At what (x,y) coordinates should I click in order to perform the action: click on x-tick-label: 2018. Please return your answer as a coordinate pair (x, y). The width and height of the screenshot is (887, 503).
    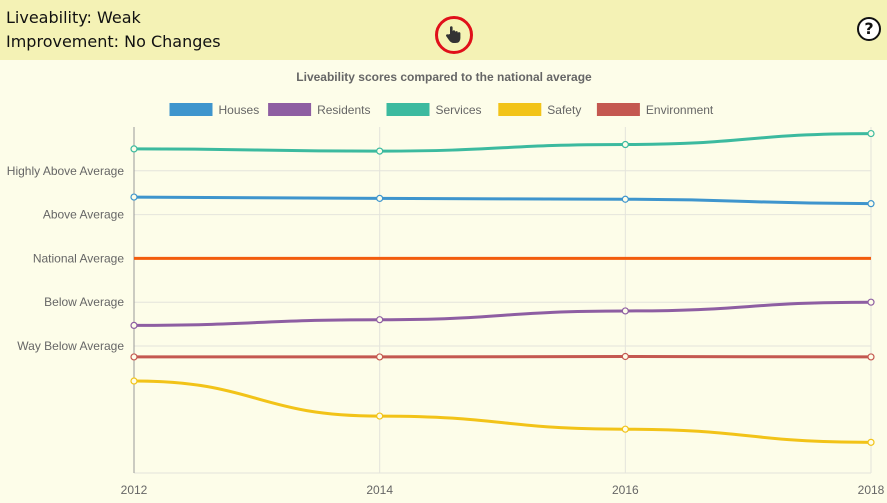
    Looking at the image, I should click on (871, 490).